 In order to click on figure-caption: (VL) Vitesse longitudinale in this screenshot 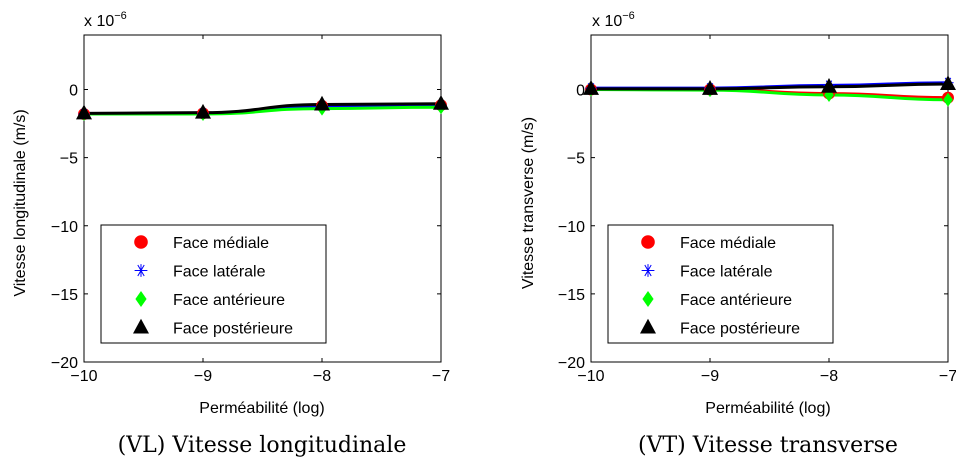, I will do `click(262, 445)`.